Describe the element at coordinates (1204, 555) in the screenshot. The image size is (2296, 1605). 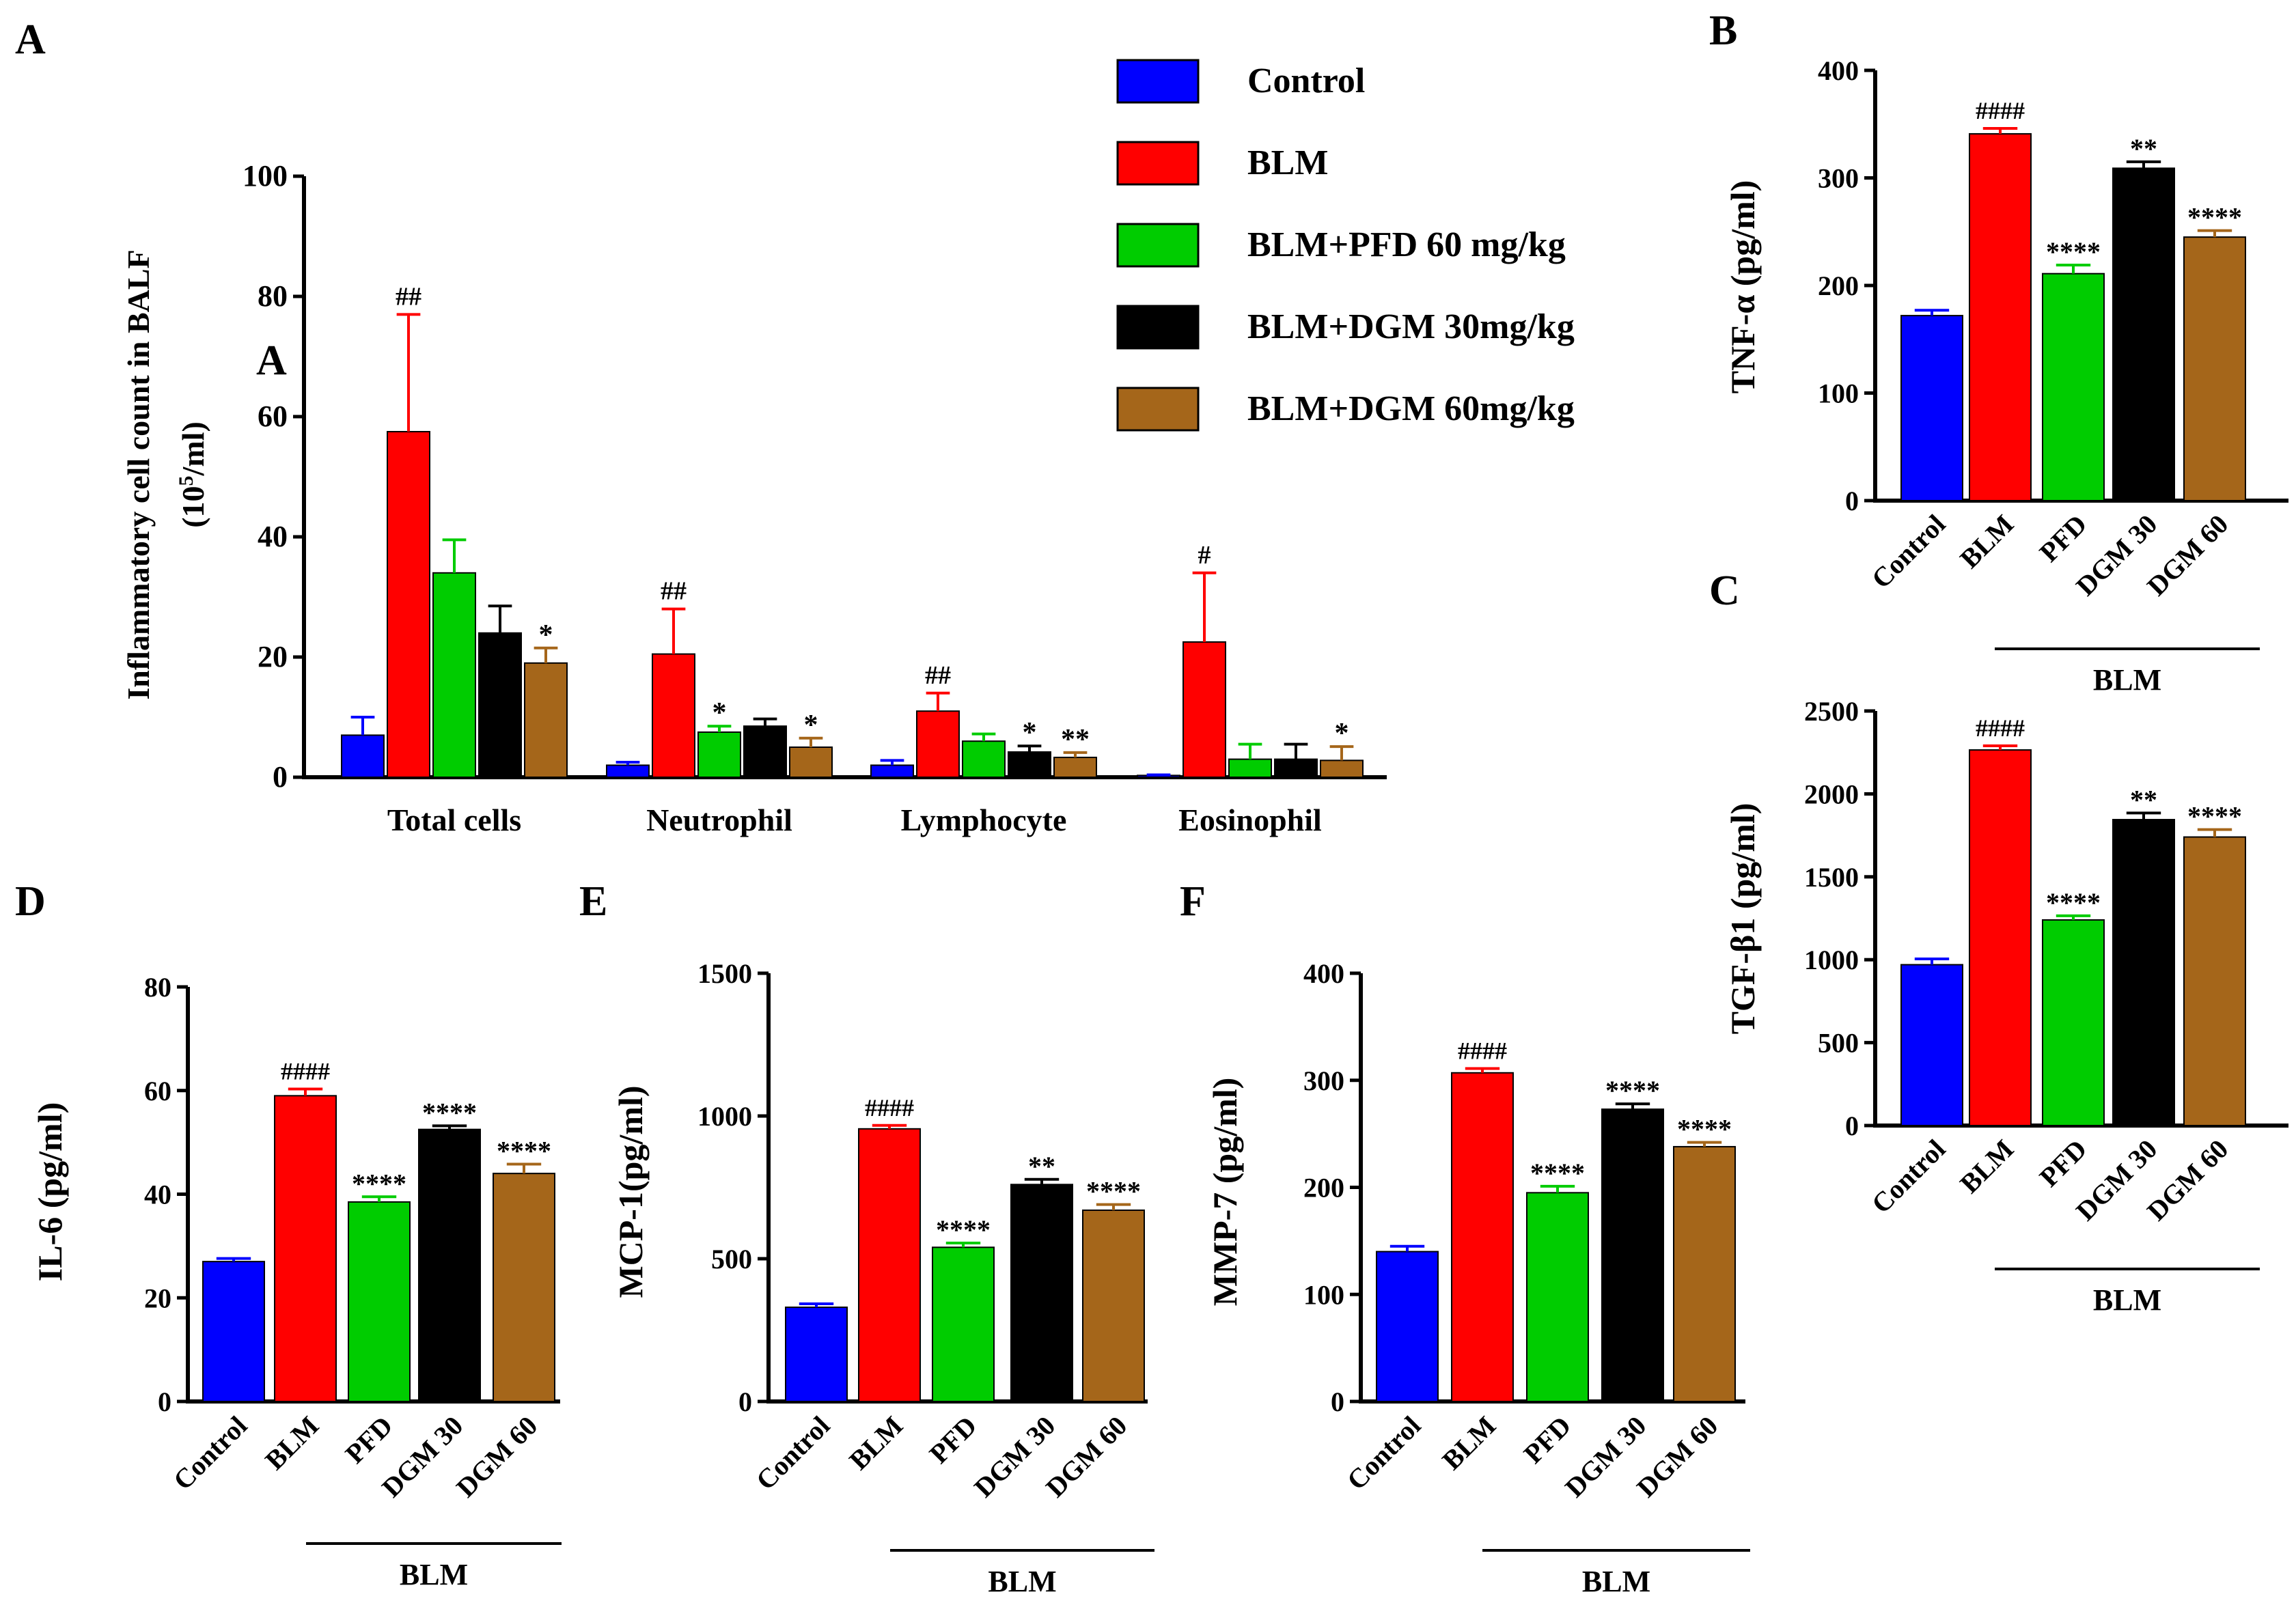
I see `panel-a-significance-label: #` at that location.